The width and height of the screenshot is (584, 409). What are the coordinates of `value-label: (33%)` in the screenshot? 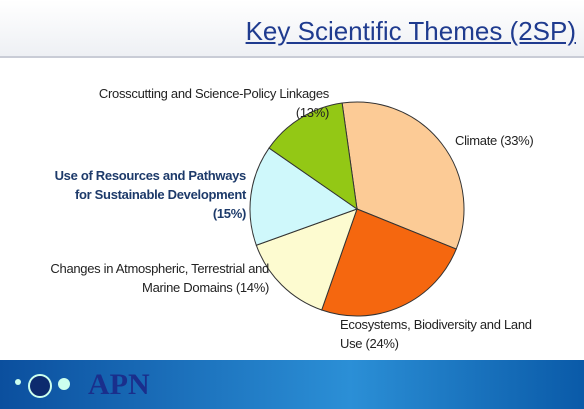 It's located at (517, 140).